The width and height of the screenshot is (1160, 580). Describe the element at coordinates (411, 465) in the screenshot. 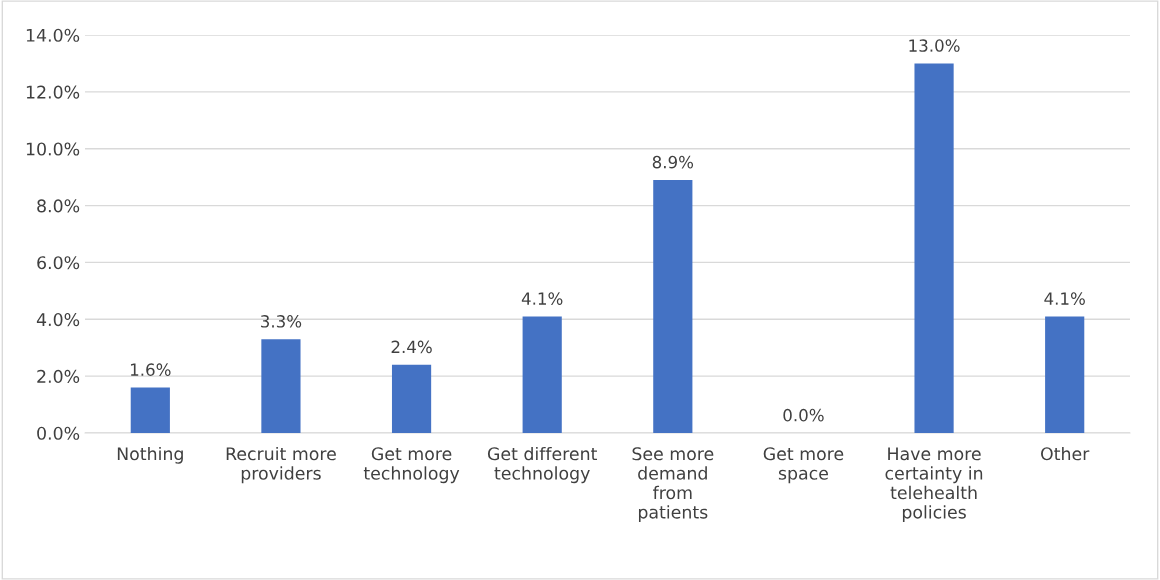

I see `x-tick-label: Get more technology` at that location.